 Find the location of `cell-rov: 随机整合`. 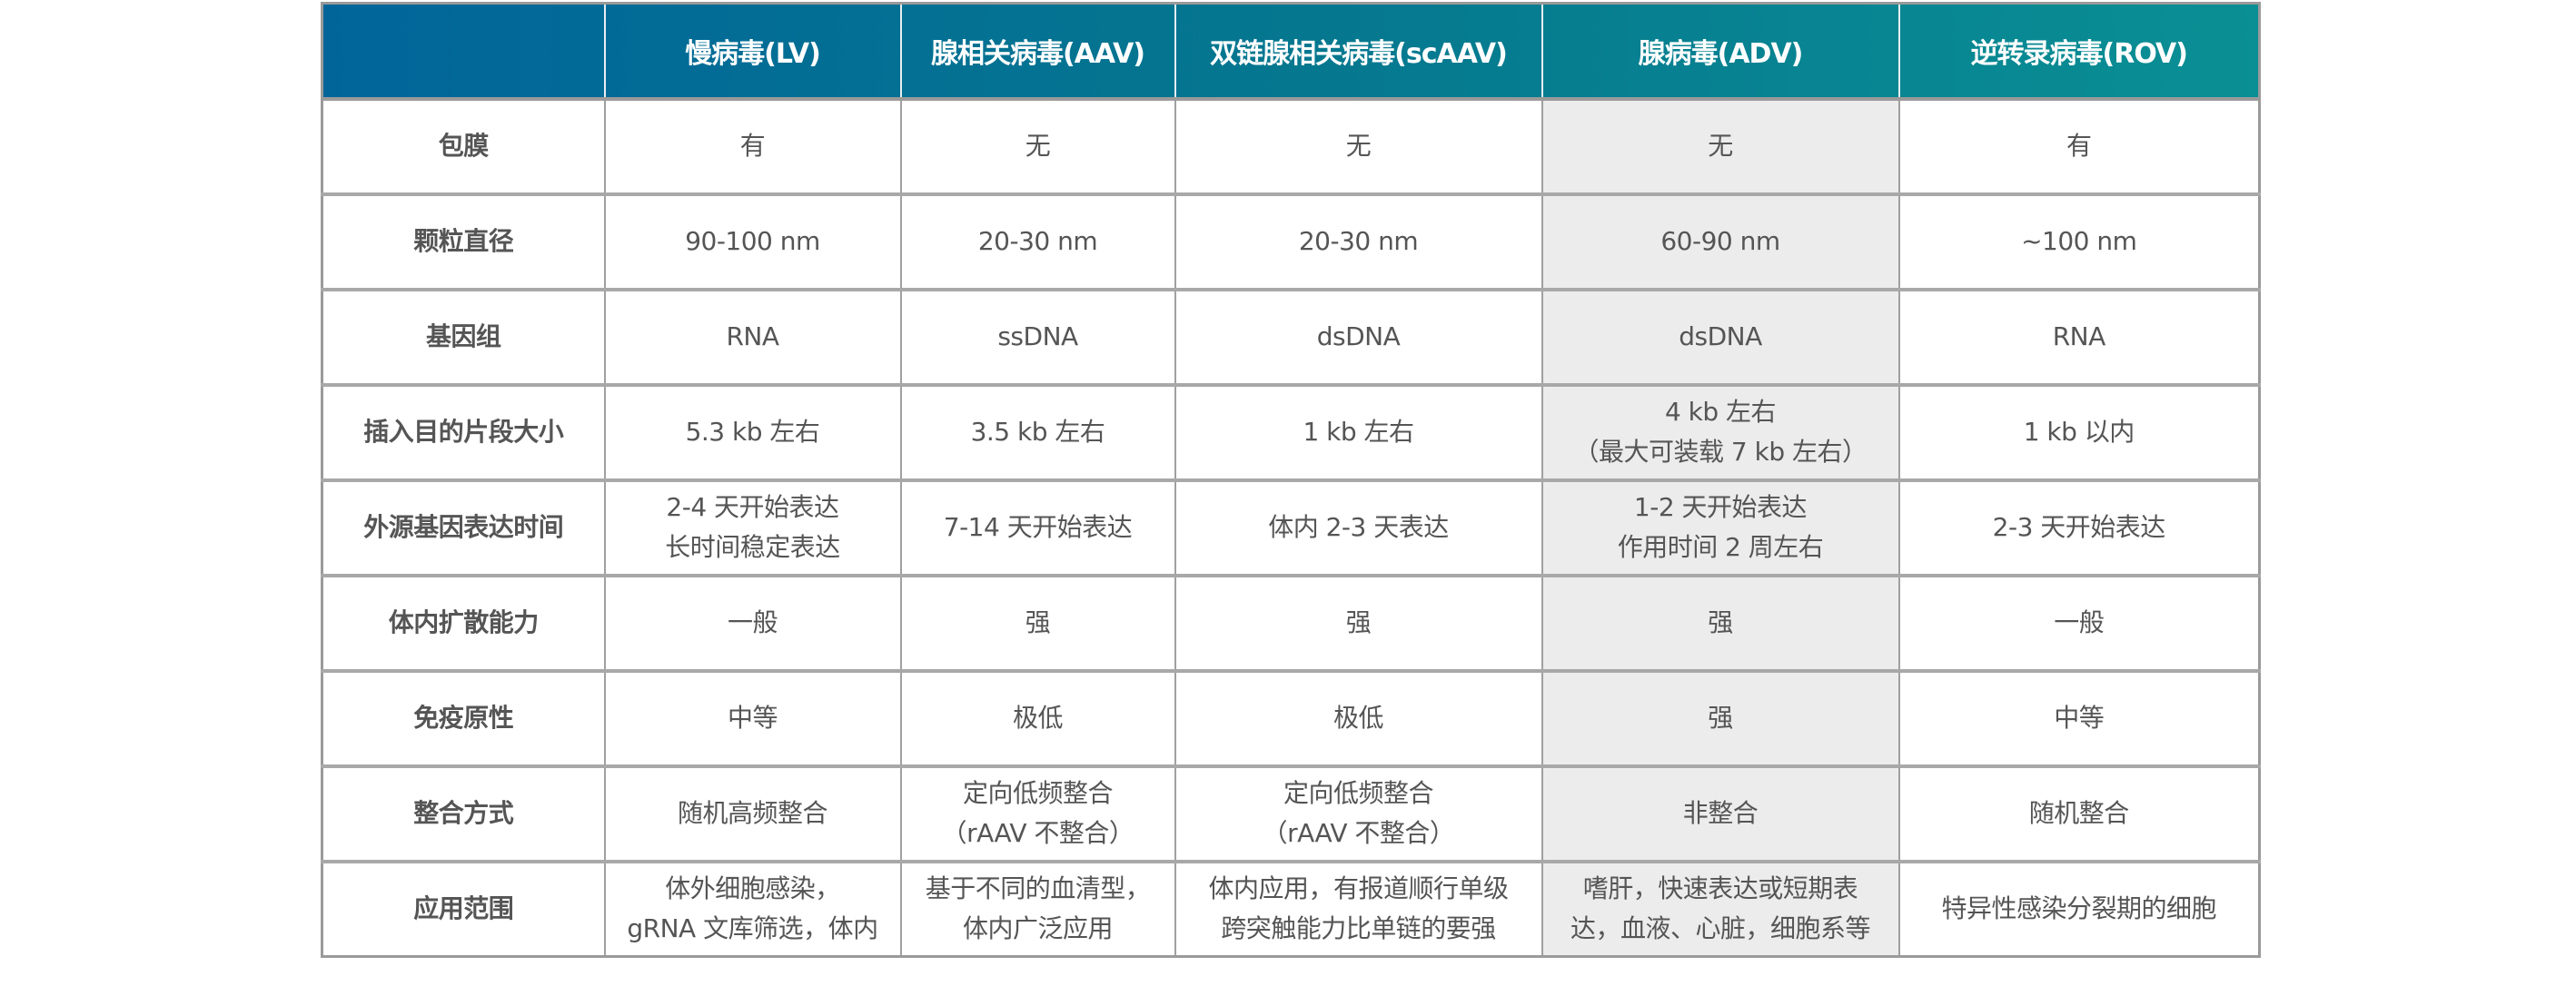

cell-rov: 随机整合 is located at coordinates (2078, 813).